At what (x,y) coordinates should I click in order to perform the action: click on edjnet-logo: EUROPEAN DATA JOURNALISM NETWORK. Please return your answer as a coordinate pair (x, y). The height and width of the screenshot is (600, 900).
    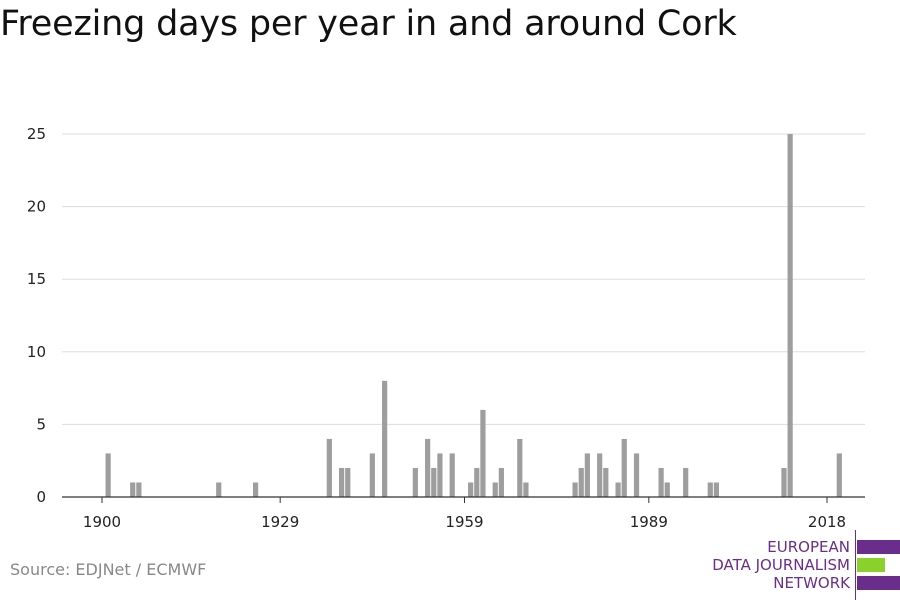
    Looking at the image, I should click on (800, 565).